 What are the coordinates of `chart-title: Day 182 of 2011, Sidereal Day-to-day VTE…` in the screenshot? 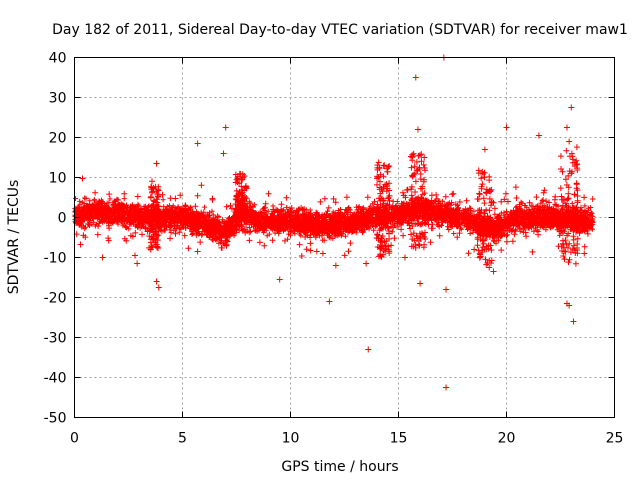 It's located at (340, 30).